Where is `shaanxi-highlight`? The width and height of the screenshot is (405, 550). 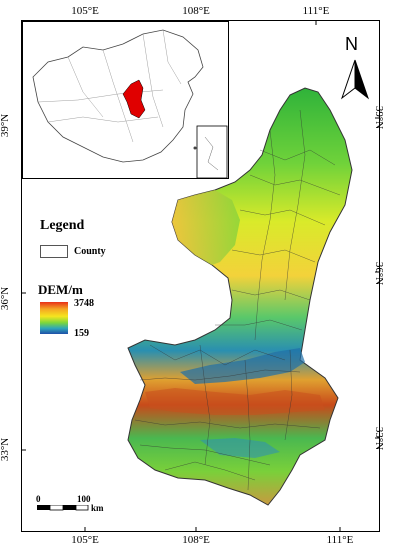
shaanxi-highlight is located at coordinates (134, 99).